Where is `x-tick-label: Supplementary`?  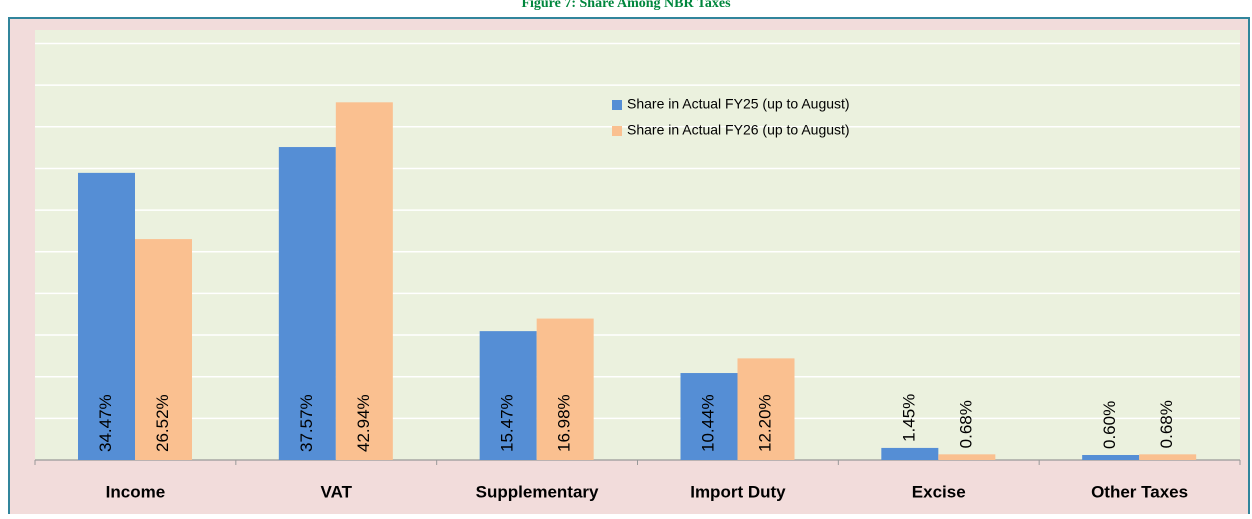 x-tick-label: Supplementary is located at coordinates (537, 491).